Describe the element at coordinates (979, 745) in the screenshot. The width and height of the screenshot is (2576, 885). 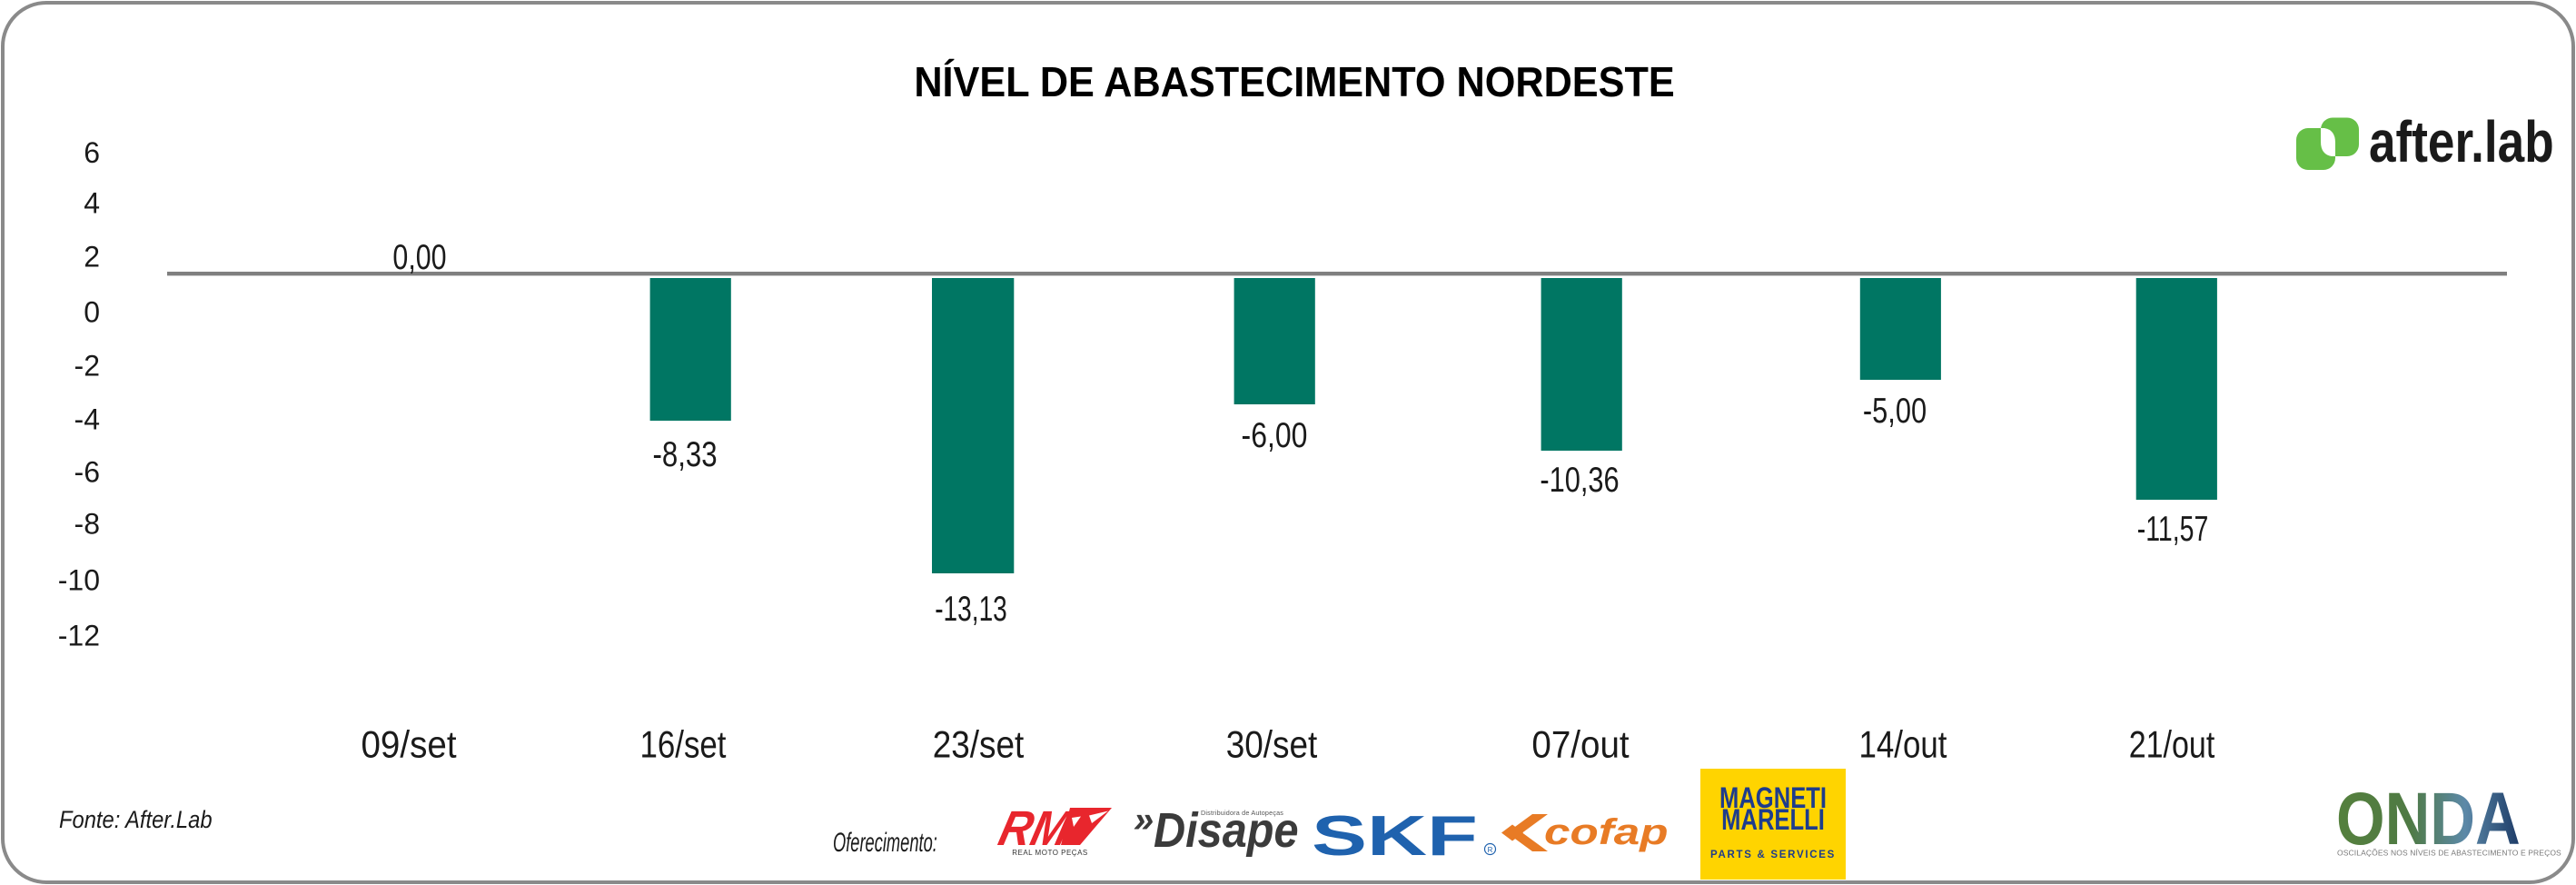
I see `svg-text: 23/set` at that location.